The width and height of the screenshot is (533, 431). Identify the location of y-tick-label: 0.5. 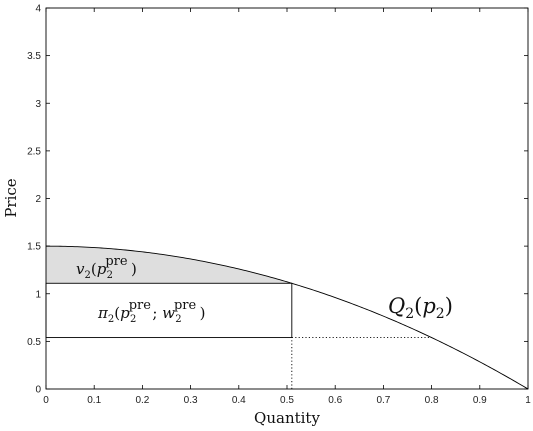
(34, 342).